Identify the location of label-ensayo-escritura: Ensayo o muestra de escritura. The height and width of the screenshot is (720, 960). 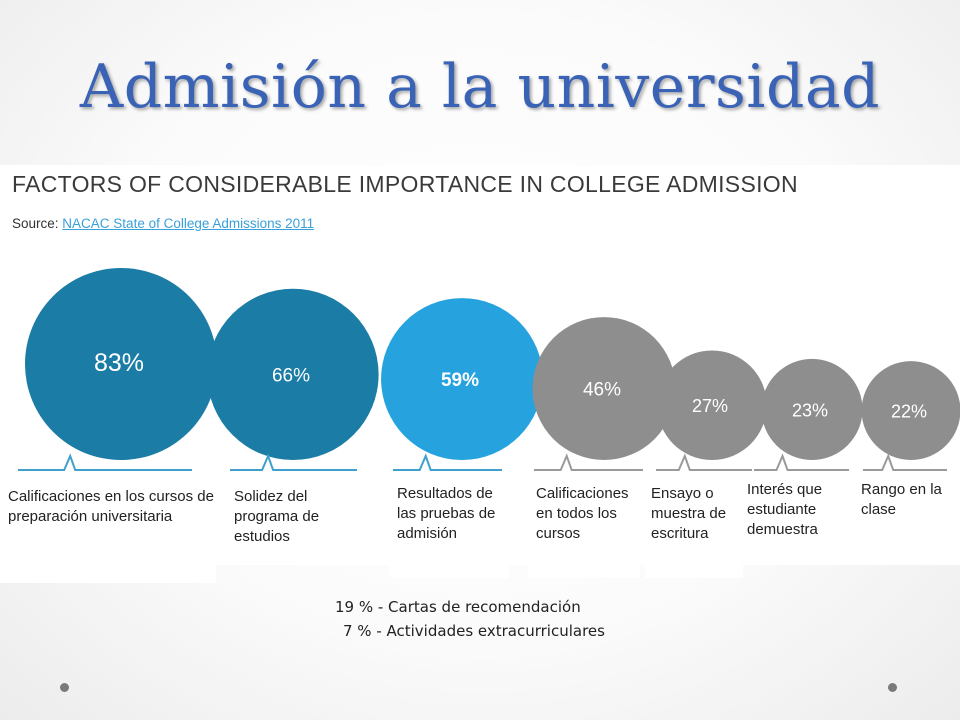
(694, 531).